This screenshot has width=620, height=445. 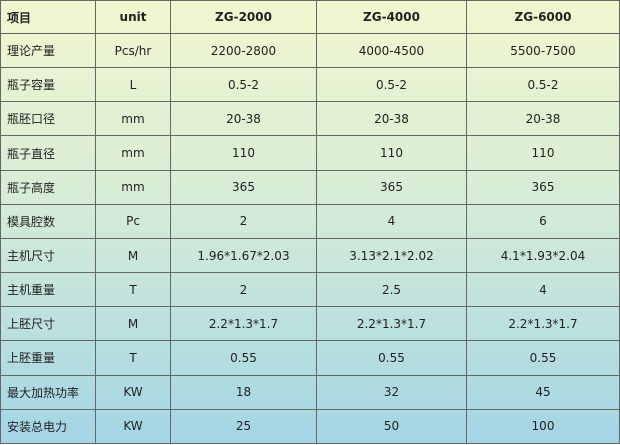 I want to click on table-row: 上胚尺寸 M 2.2*1.3*1.7 2.2*1.3*1.7 2.2*1.3*1.7, so click(x=310, y=324).